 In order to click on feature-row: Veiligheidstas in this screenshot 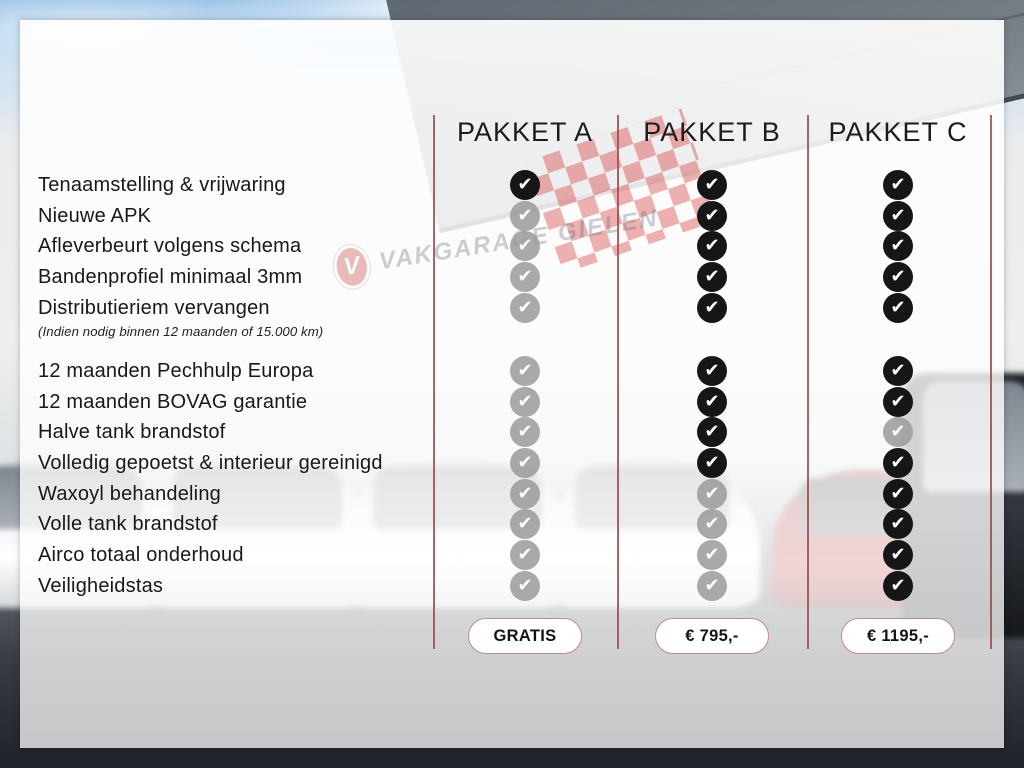, I will do `click(517, 586)`.